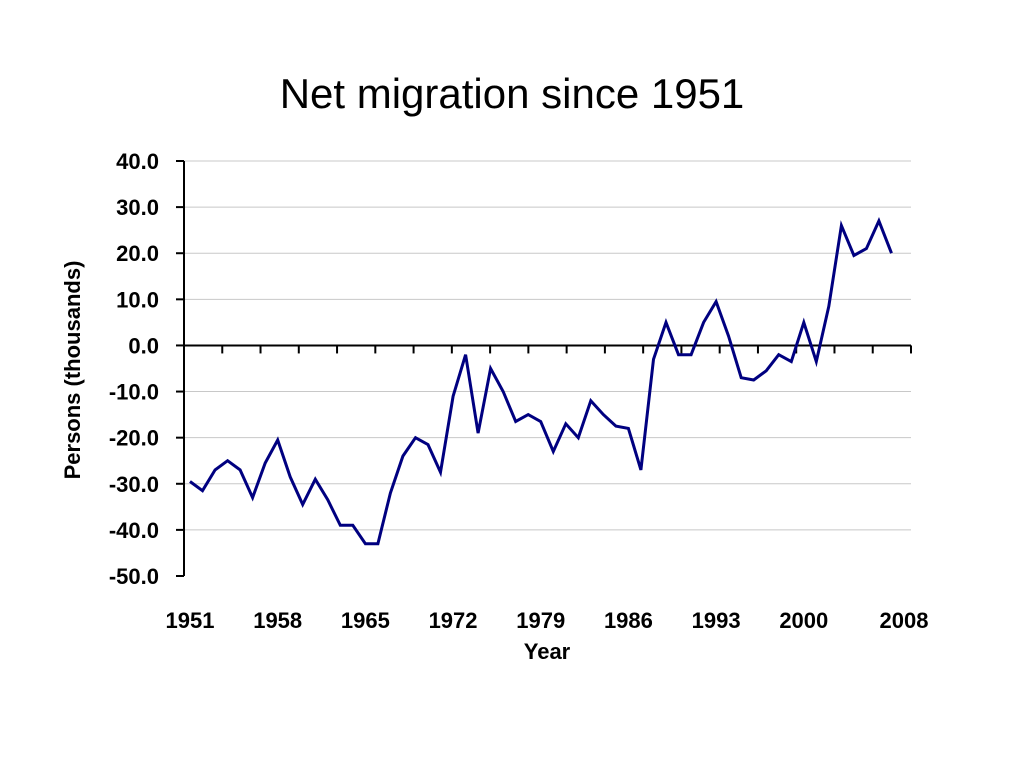 This screenshot has height=768, width=1024. Describe the element at coordinates (137, 299) in the screenshot. I see `y-tick-label: 10.0` at that location.